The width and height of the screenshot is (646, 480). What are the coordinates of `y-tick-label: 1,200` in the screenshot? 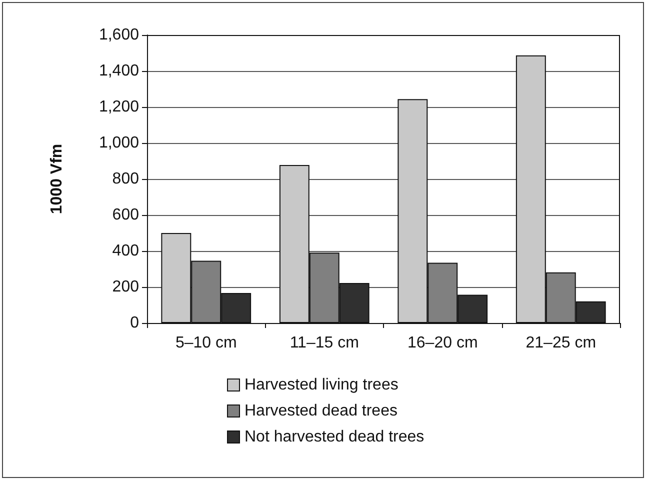 It's located at (119, 107).